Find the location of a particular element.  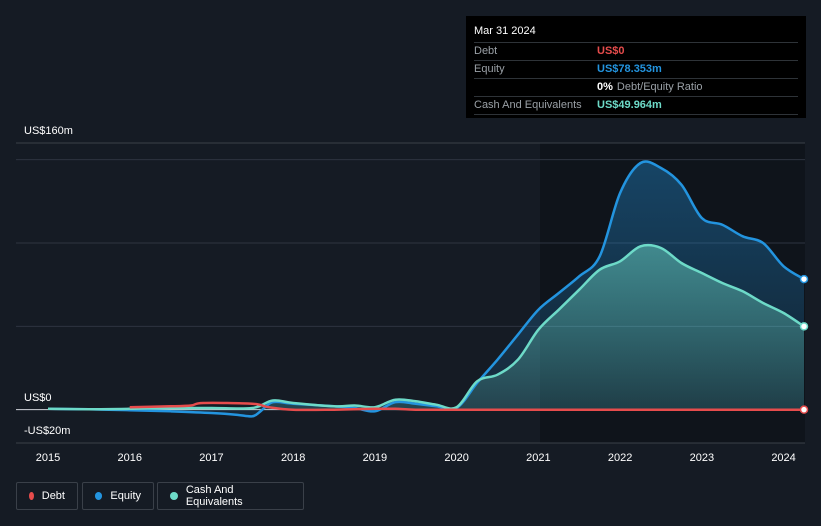

x-tick-label-2015: 2015 is located at coordinates (48, 458).